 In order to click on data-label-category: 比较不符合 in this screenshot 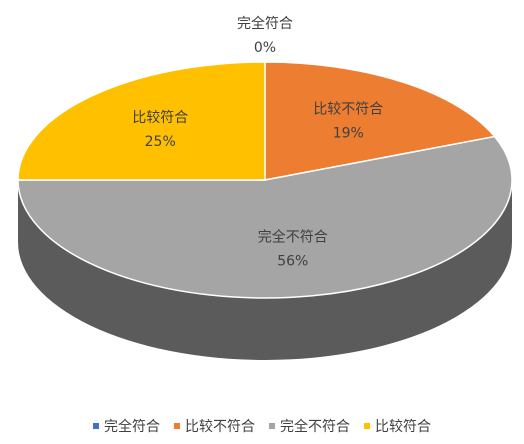, I will do `click(348, 109)`.